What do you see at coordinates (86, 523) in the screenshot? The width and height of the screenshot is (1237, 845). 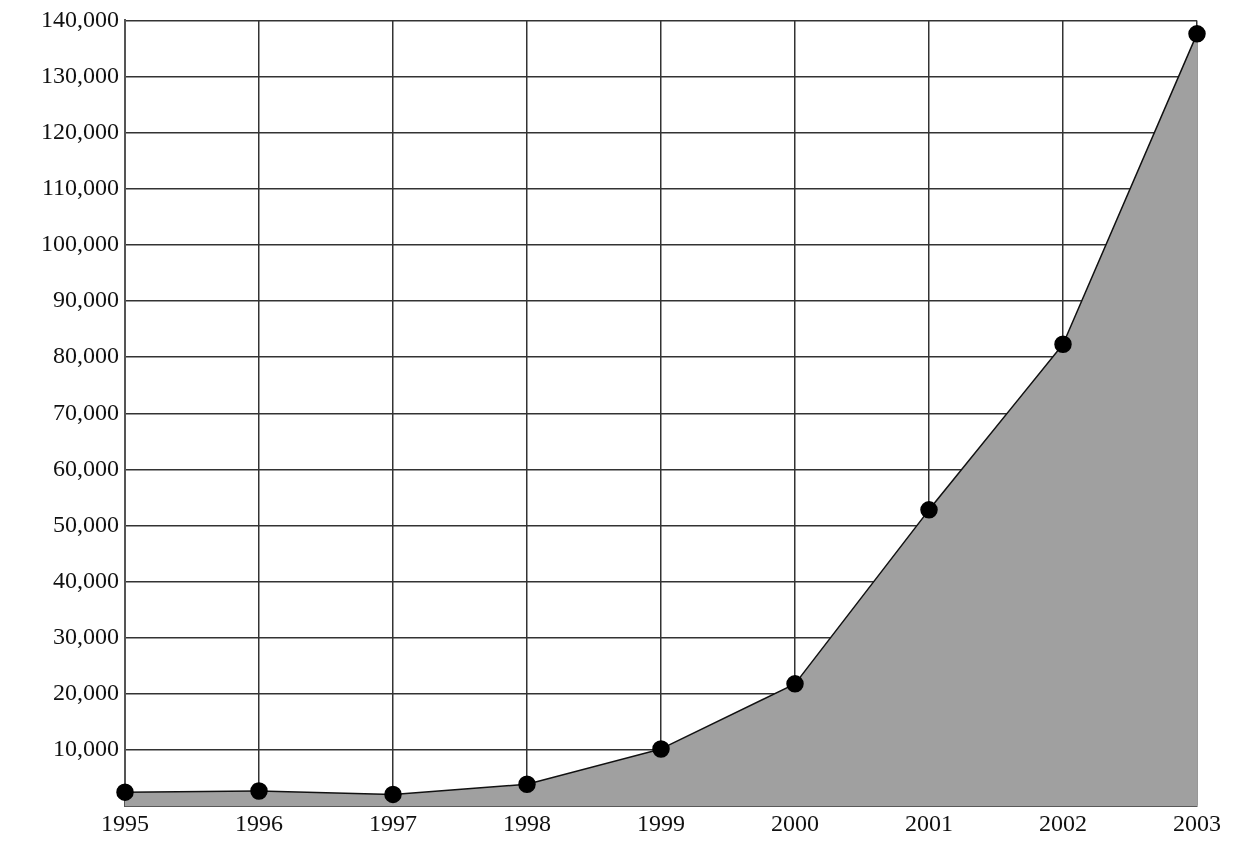 I see `y-tick-label: 50,000` at bounding box center [86, 523].